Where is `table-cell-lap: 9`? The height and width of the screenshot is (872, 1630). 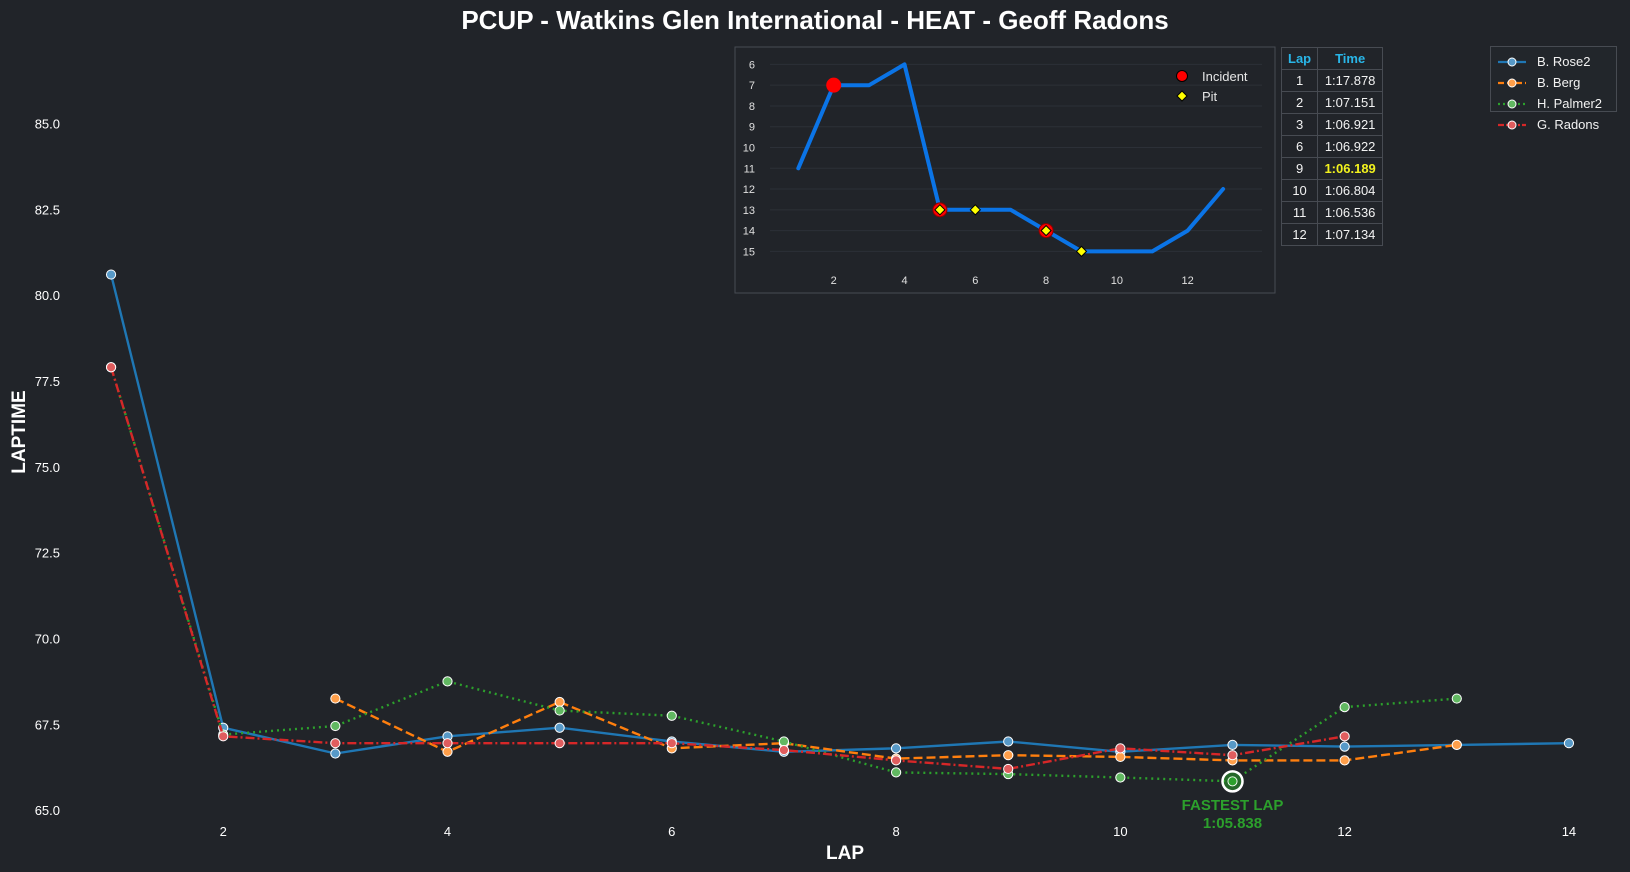
table-cell-lap: 9 is located at coordinates (1299, 168).